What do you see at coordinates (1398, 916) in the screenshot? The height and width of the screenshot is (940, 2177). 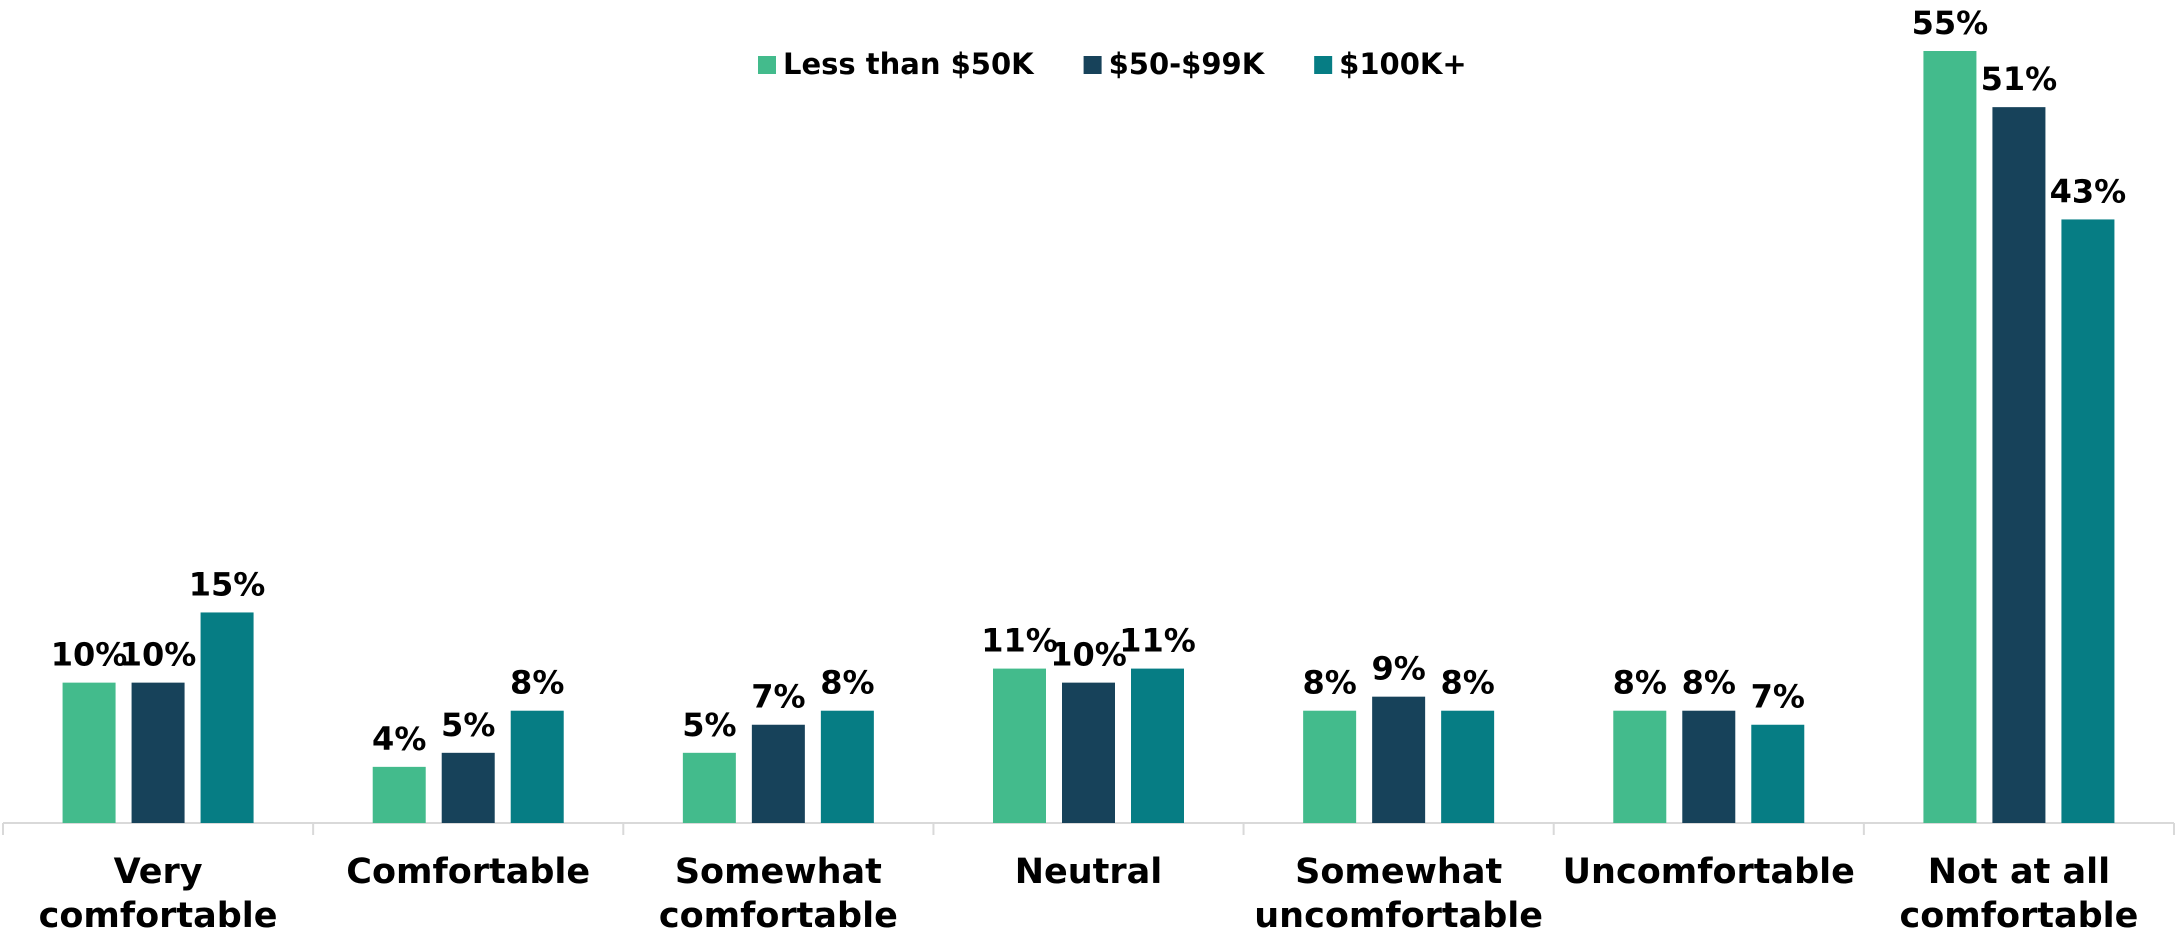 I see `x-tick-label: uncomfortable` at bounding box center [1398, 916].